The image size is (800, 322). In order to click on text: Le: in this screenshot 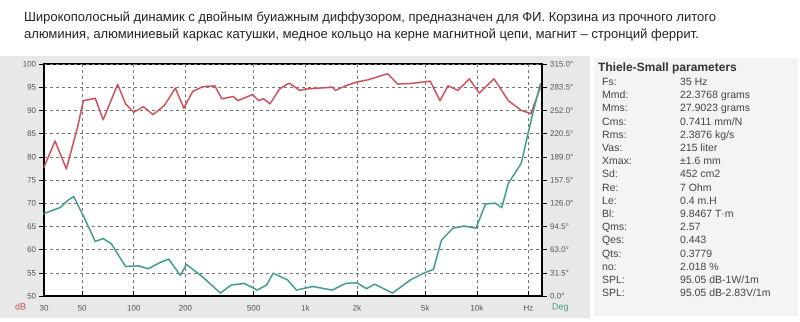, I will do `click(609, 201)`.